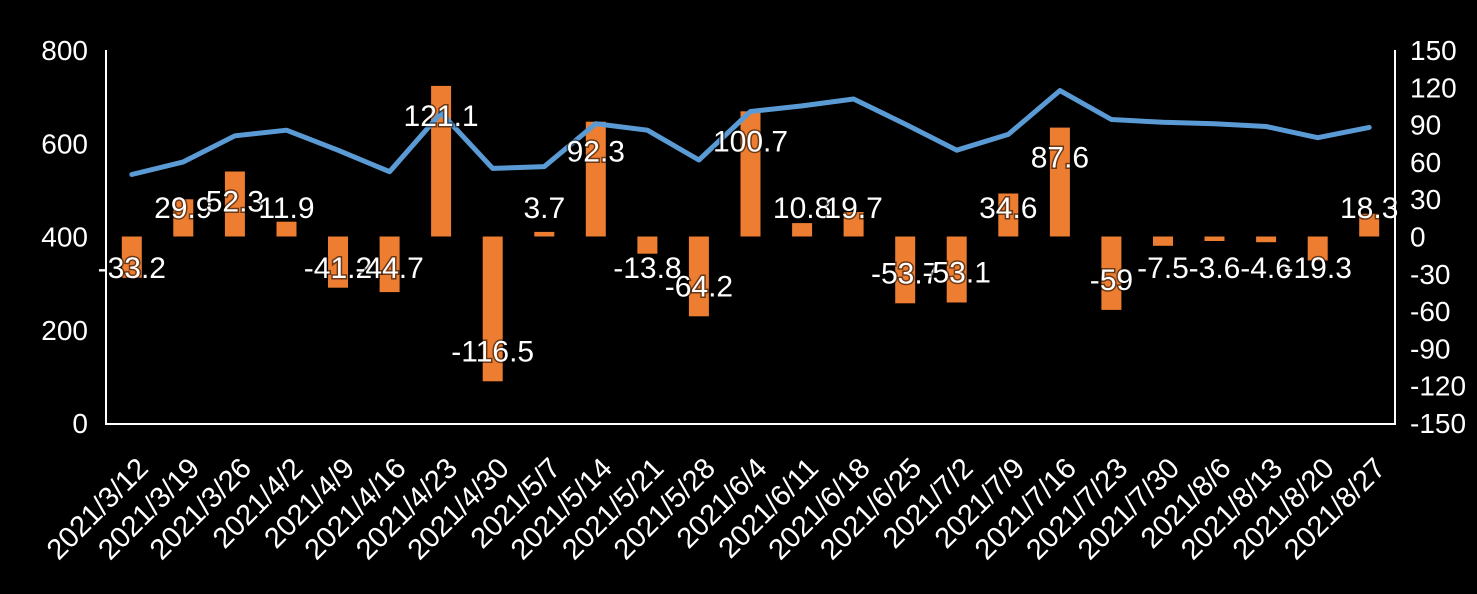 The width and height of the screenshot is (1477, 594). What do you see at coordinates (1430, 348) in the screenshot?
I see `right-axis-tick-label: -90` at bounding box center [1430, 348].